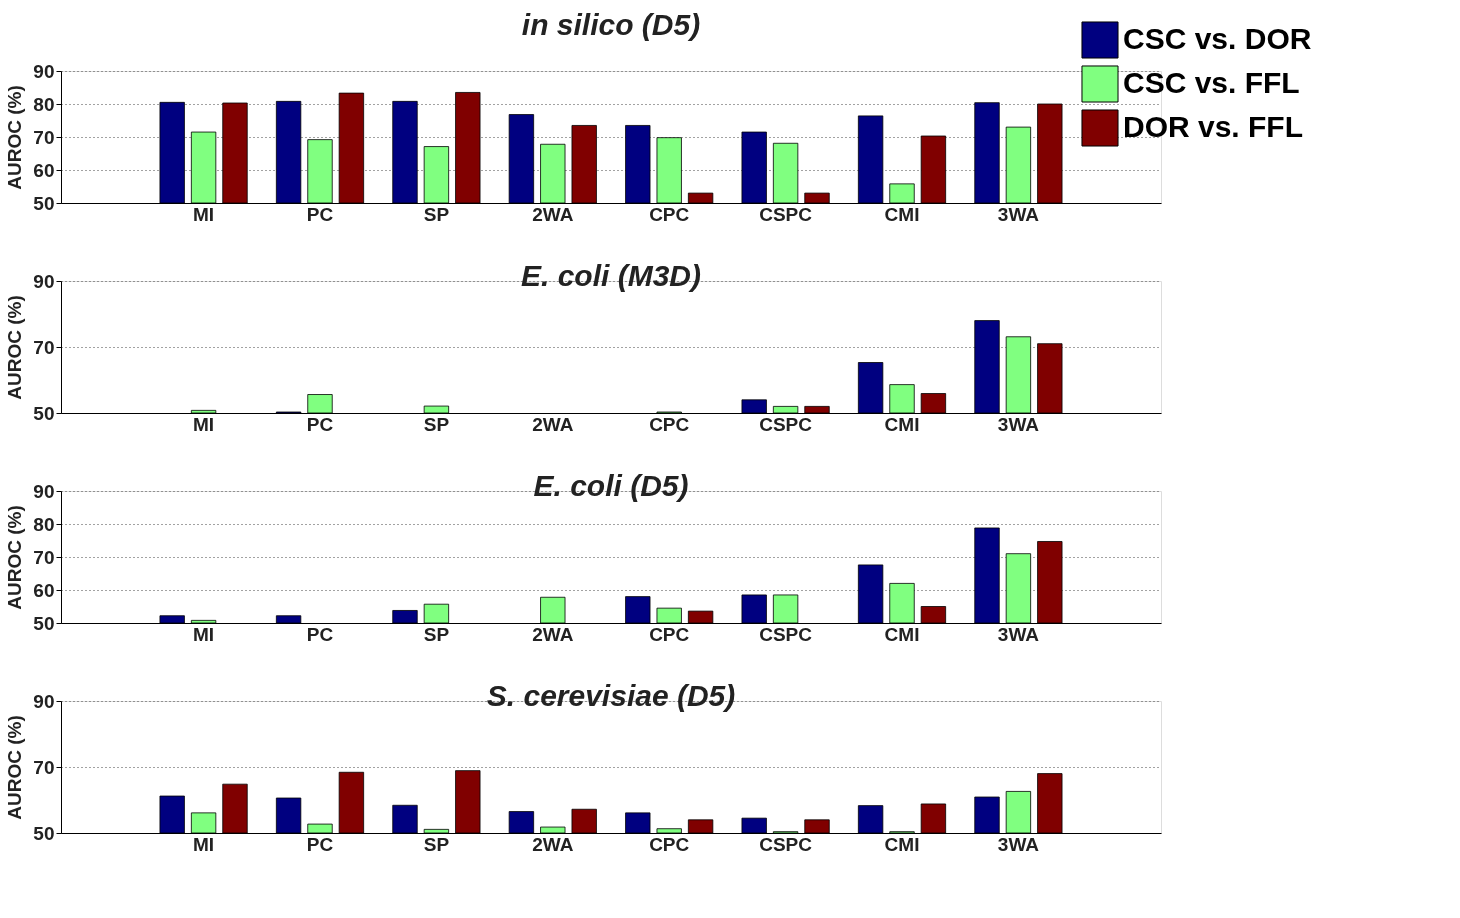 This screenshot has width=1460, height=918. Describe the element at coordinates (611, 485) in the screenshot. I see `chart-title: E. coli (D5)` at that location.